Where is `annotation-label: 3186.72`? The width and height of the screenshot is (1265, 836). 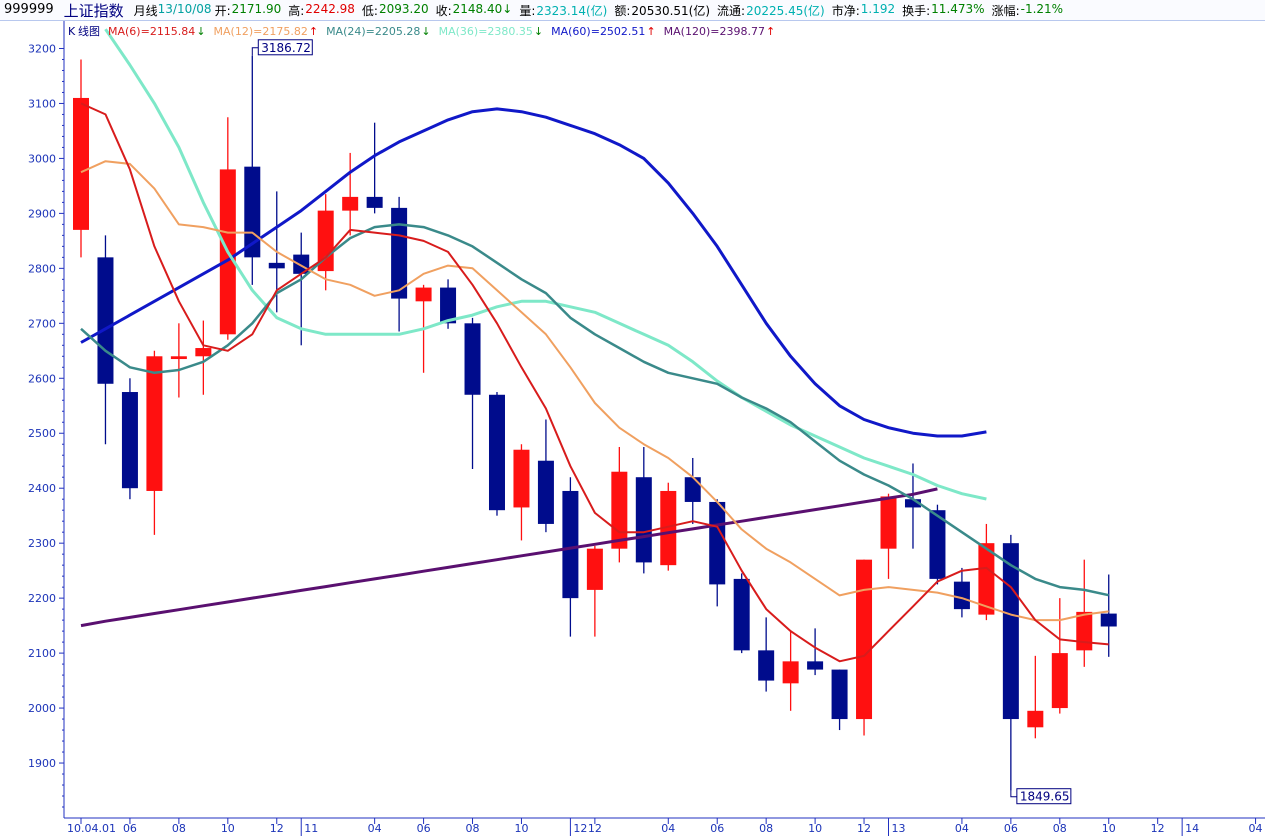 annotation-label: 3186.72 is located at coordinates (286, 48).